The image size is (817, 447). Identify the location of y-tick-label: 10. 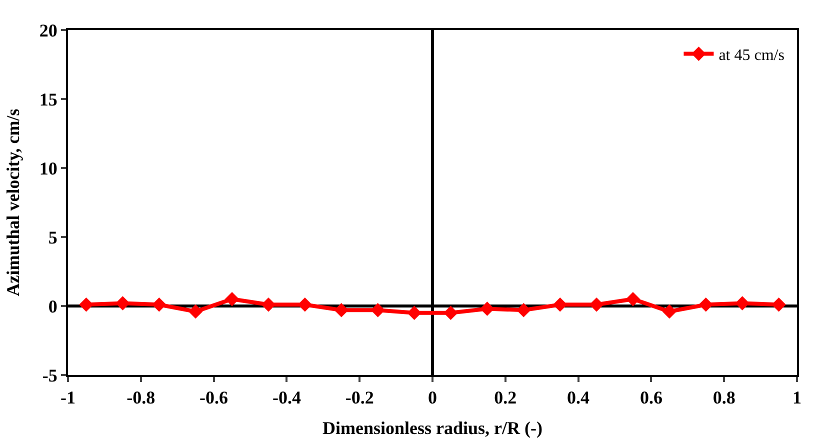
(48, 168).